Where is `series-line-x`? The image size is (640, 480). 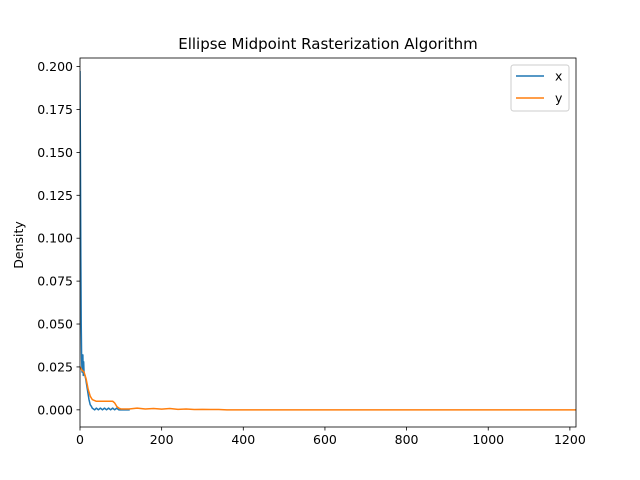 series-line-x is located at coordinates (105, 240).